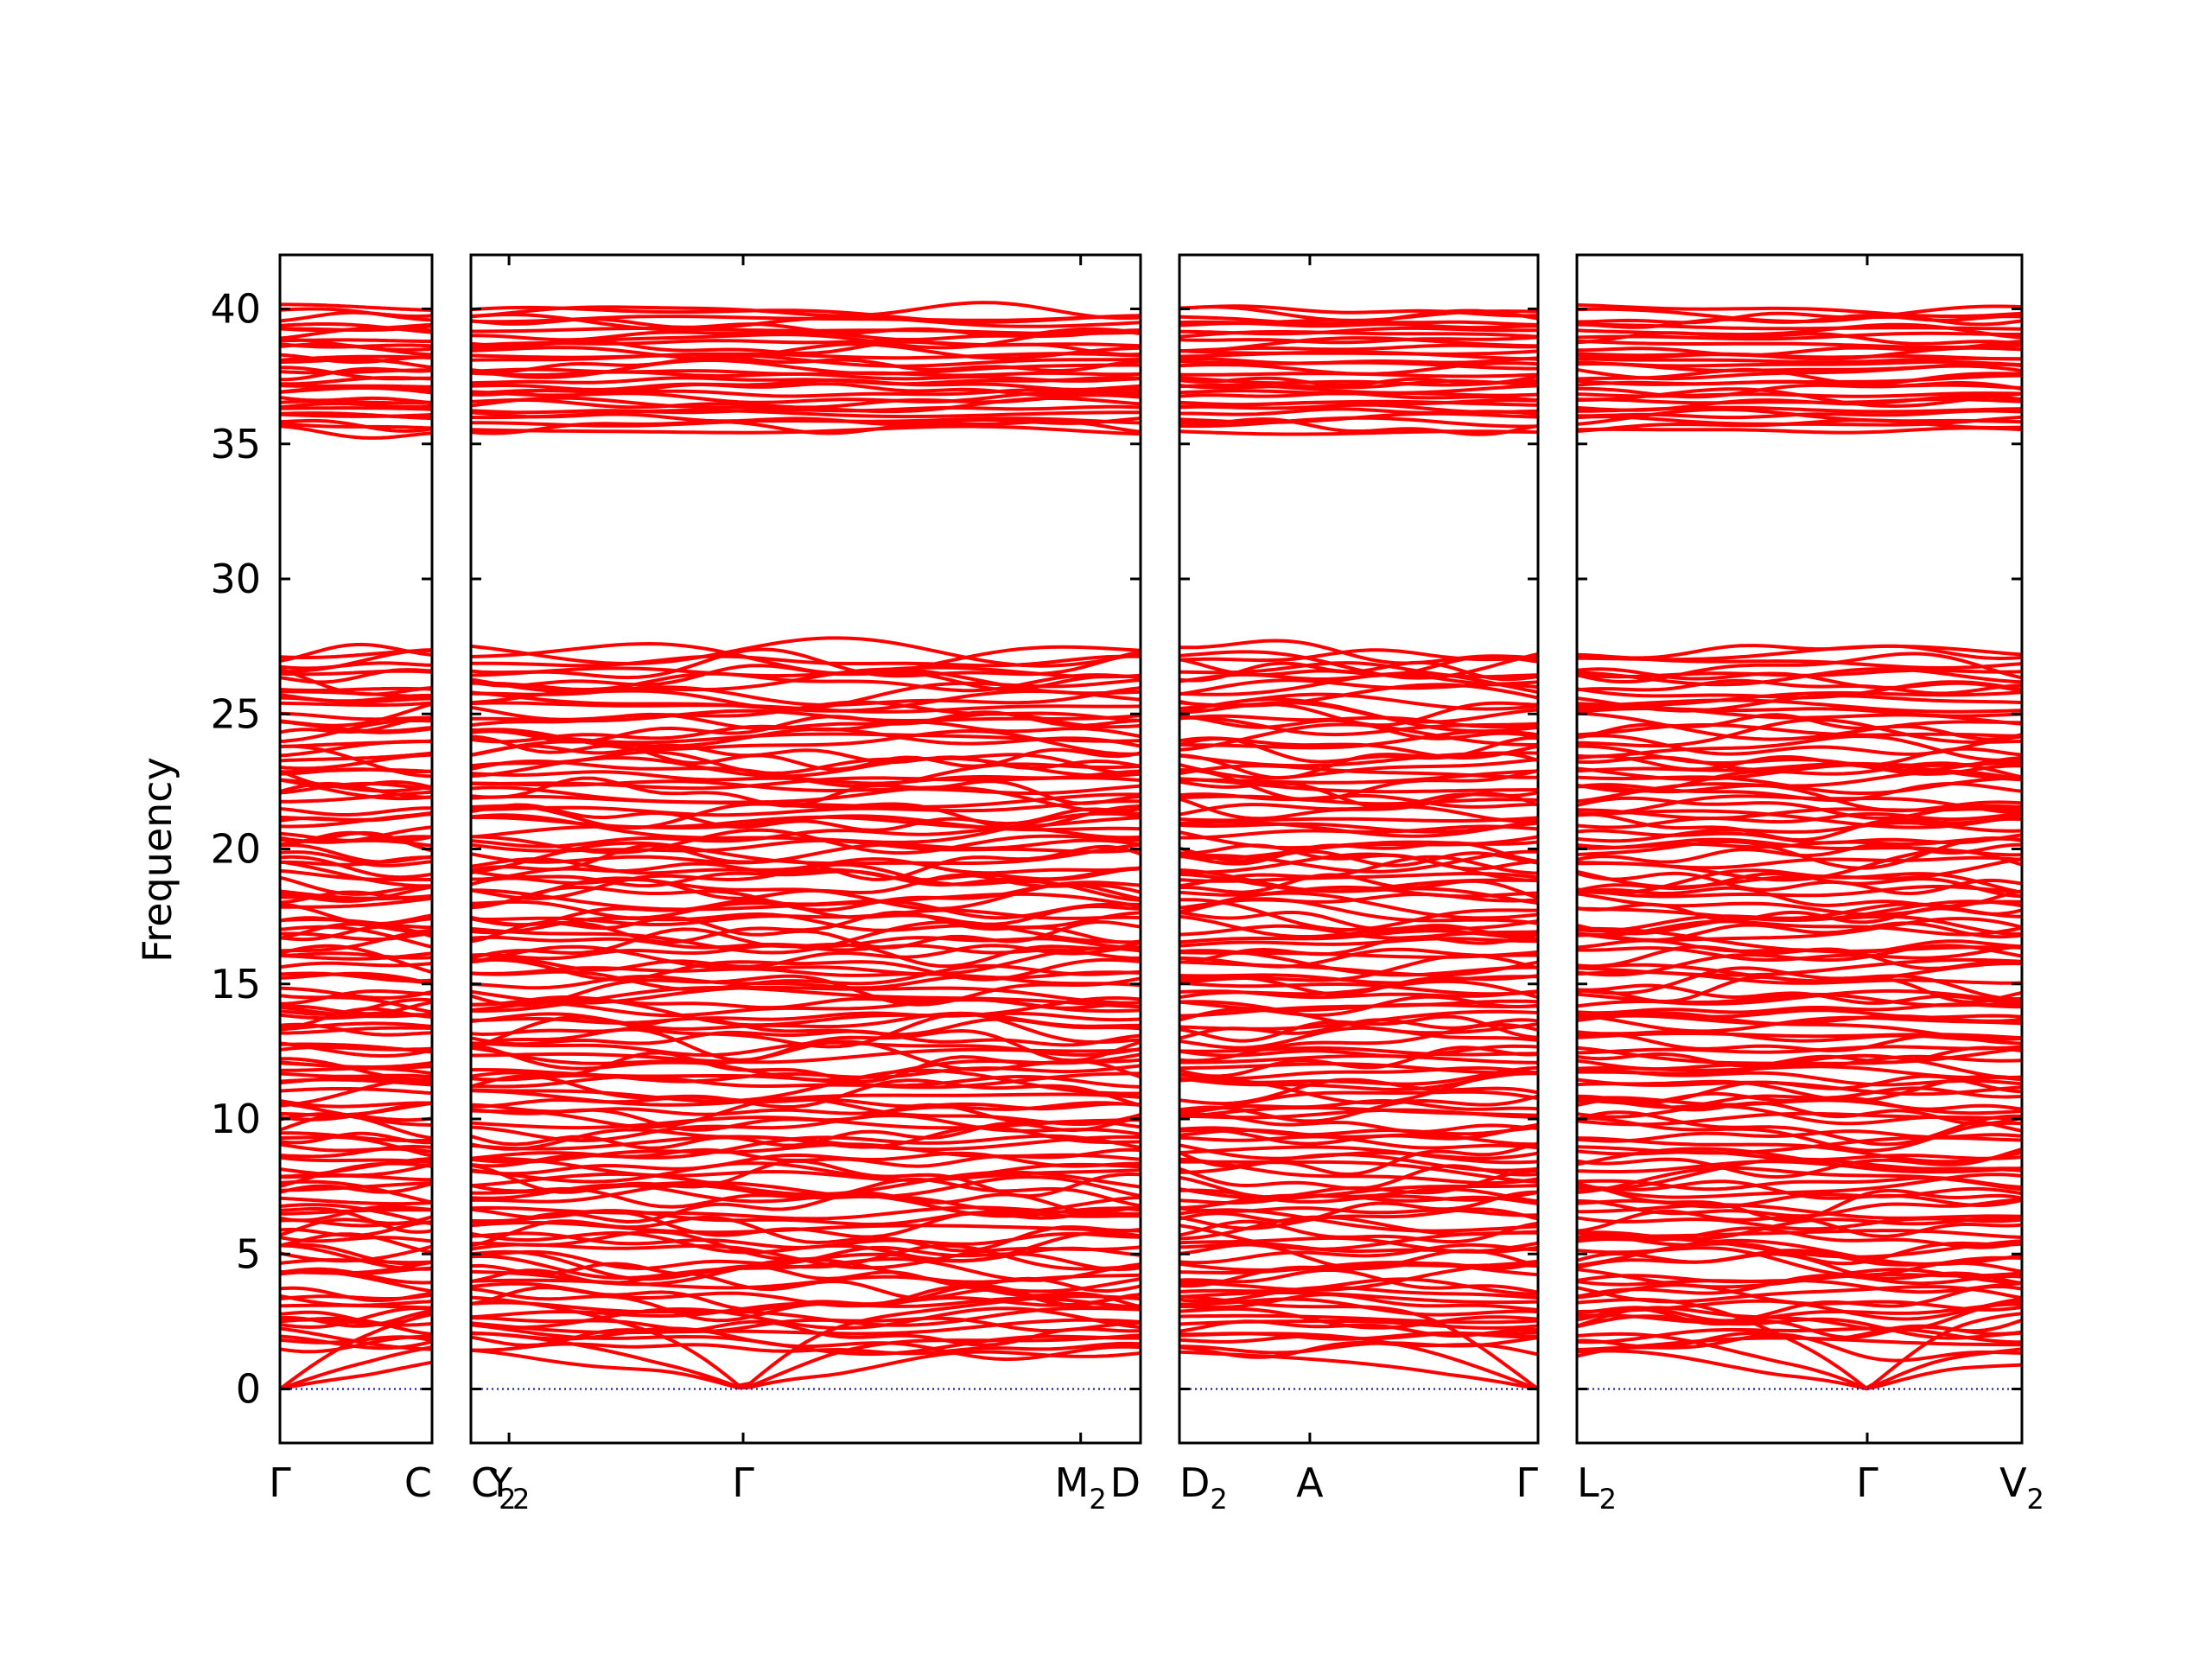 Image resolution: width=2212 pixels, height=1659 pixels. Describe the element at coordinates (235, 579) in the screenshot. I see `y-tick-label-30: 30` at that location.